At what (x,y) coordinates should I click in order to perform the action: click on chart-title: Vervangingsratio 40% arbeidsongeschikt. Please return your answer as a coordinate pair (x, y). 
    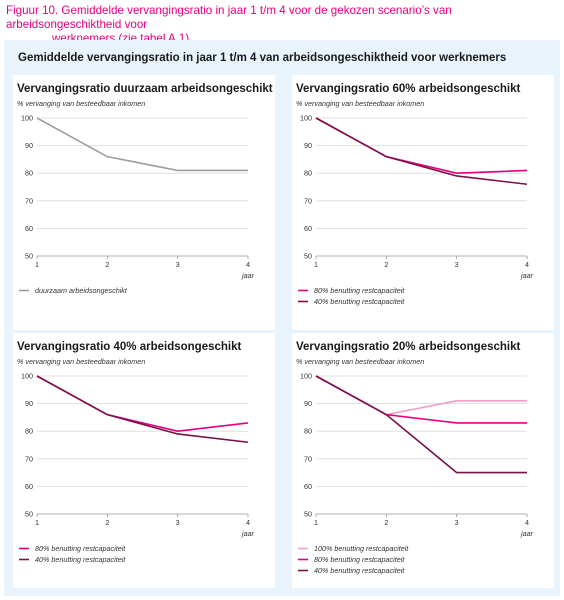
    Looking at the image, I should click on (129, 347).